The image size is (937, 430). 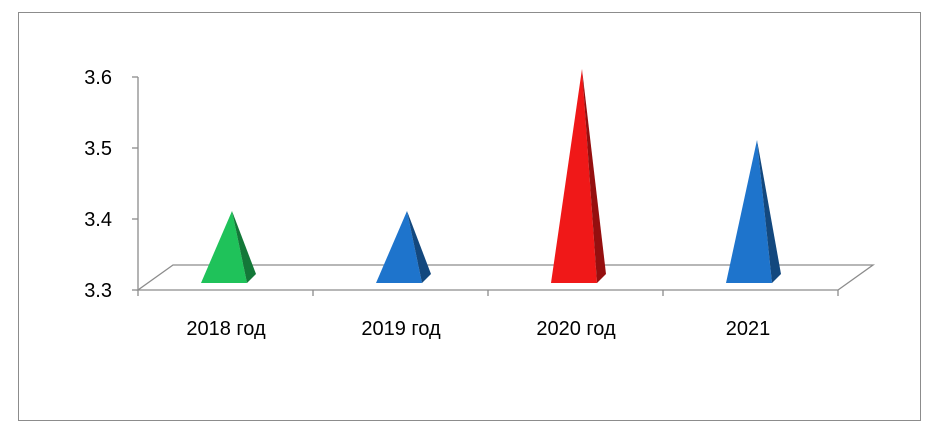 I want to click on y-tick-label: 3.3, so click(x=98, y=291).